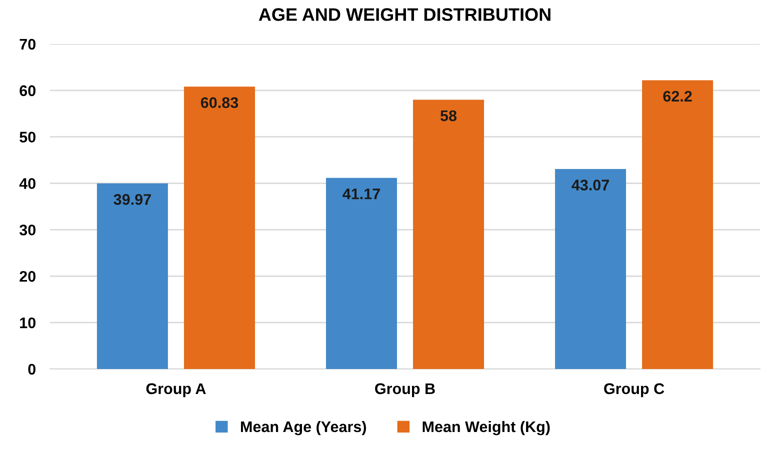  What do you see at coordinates (27, 230) in the screenshot?
I see `y-tick-label: 30` at bounding box center [27, 230].